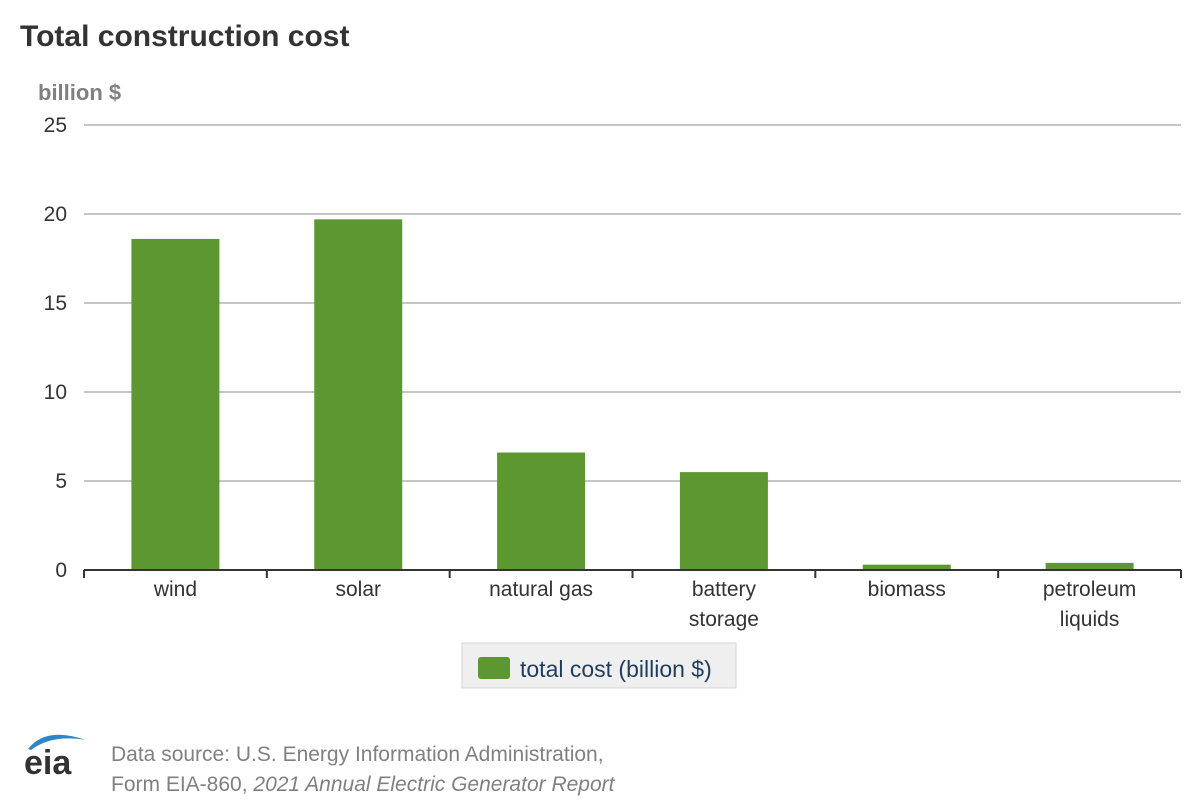 This screenshot has height=800, width=1200. What do you see at coordinates (906, 567) in the screenshot?
I see `bar-biomass` at bounding box center [906, 567].